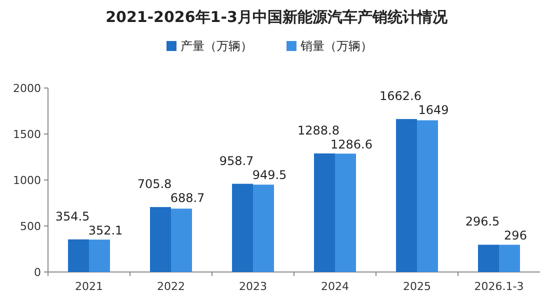 The width and height of the screenshot is (553, 302). What do you see at coordinates (336, 46) in the screenshot?
I see `legend-label: 销量（万辆）` at bounding box center [336, 46].